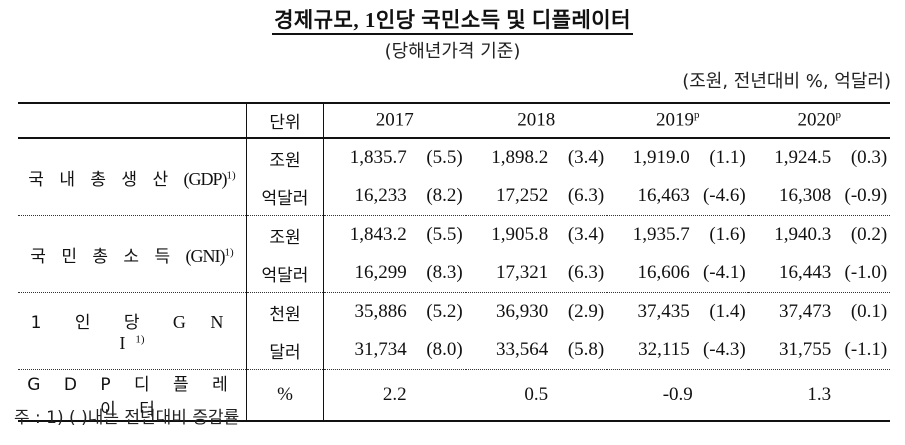 Image resolution: width=905 pixels, height=445 pixels. I want to click on value: 1,898.2, so click(520, 157).